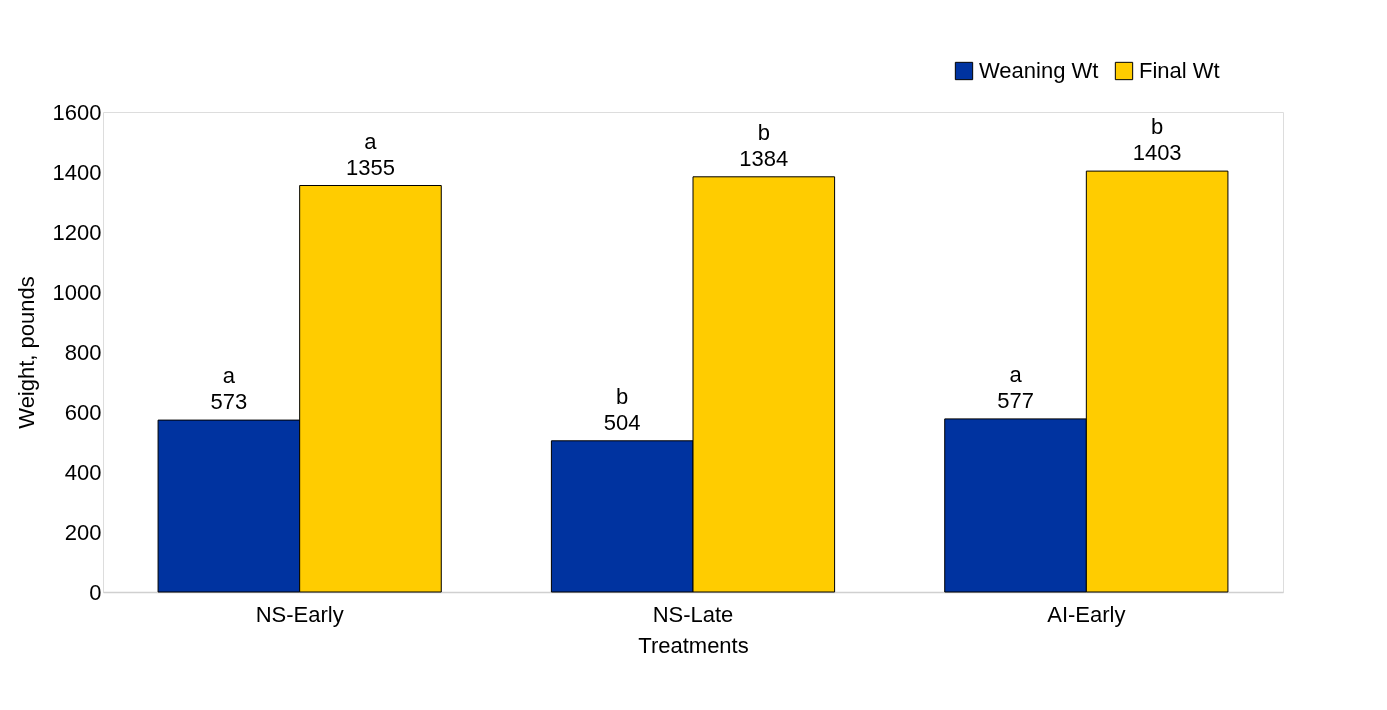 Image resolution: width=1387 pixels, height=710 pixels. Describe the element at coordinates (83, 532) in the screenshot. I see `y-tick-label: 200` at that location.